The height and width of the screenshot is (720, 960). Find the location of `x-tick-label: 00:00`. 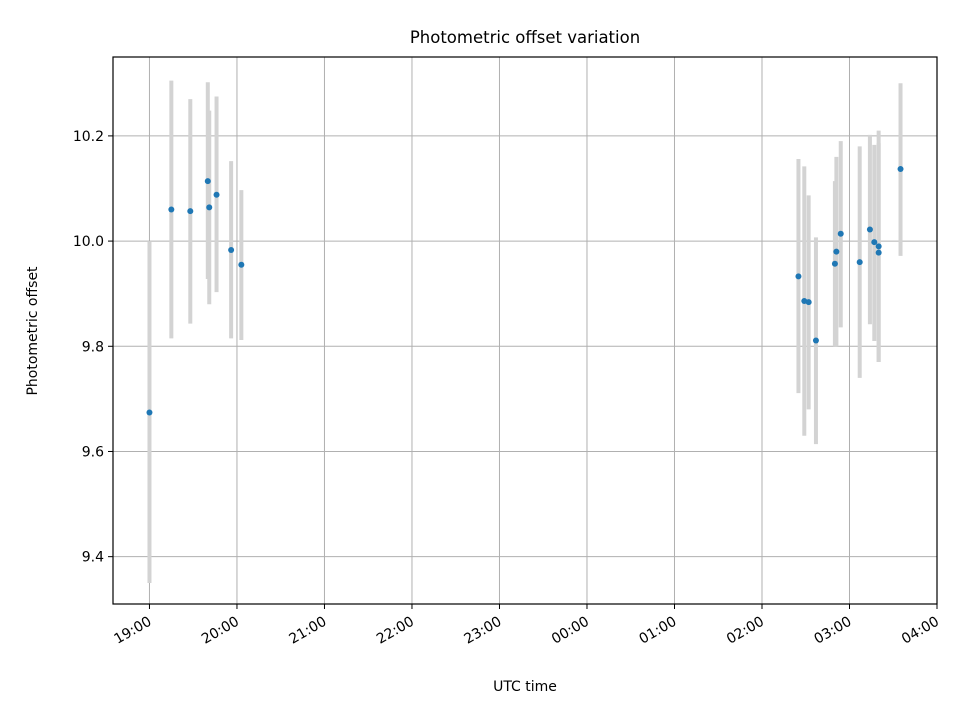

x-tick-label: 00:00 is located at coordinates (570, 631).